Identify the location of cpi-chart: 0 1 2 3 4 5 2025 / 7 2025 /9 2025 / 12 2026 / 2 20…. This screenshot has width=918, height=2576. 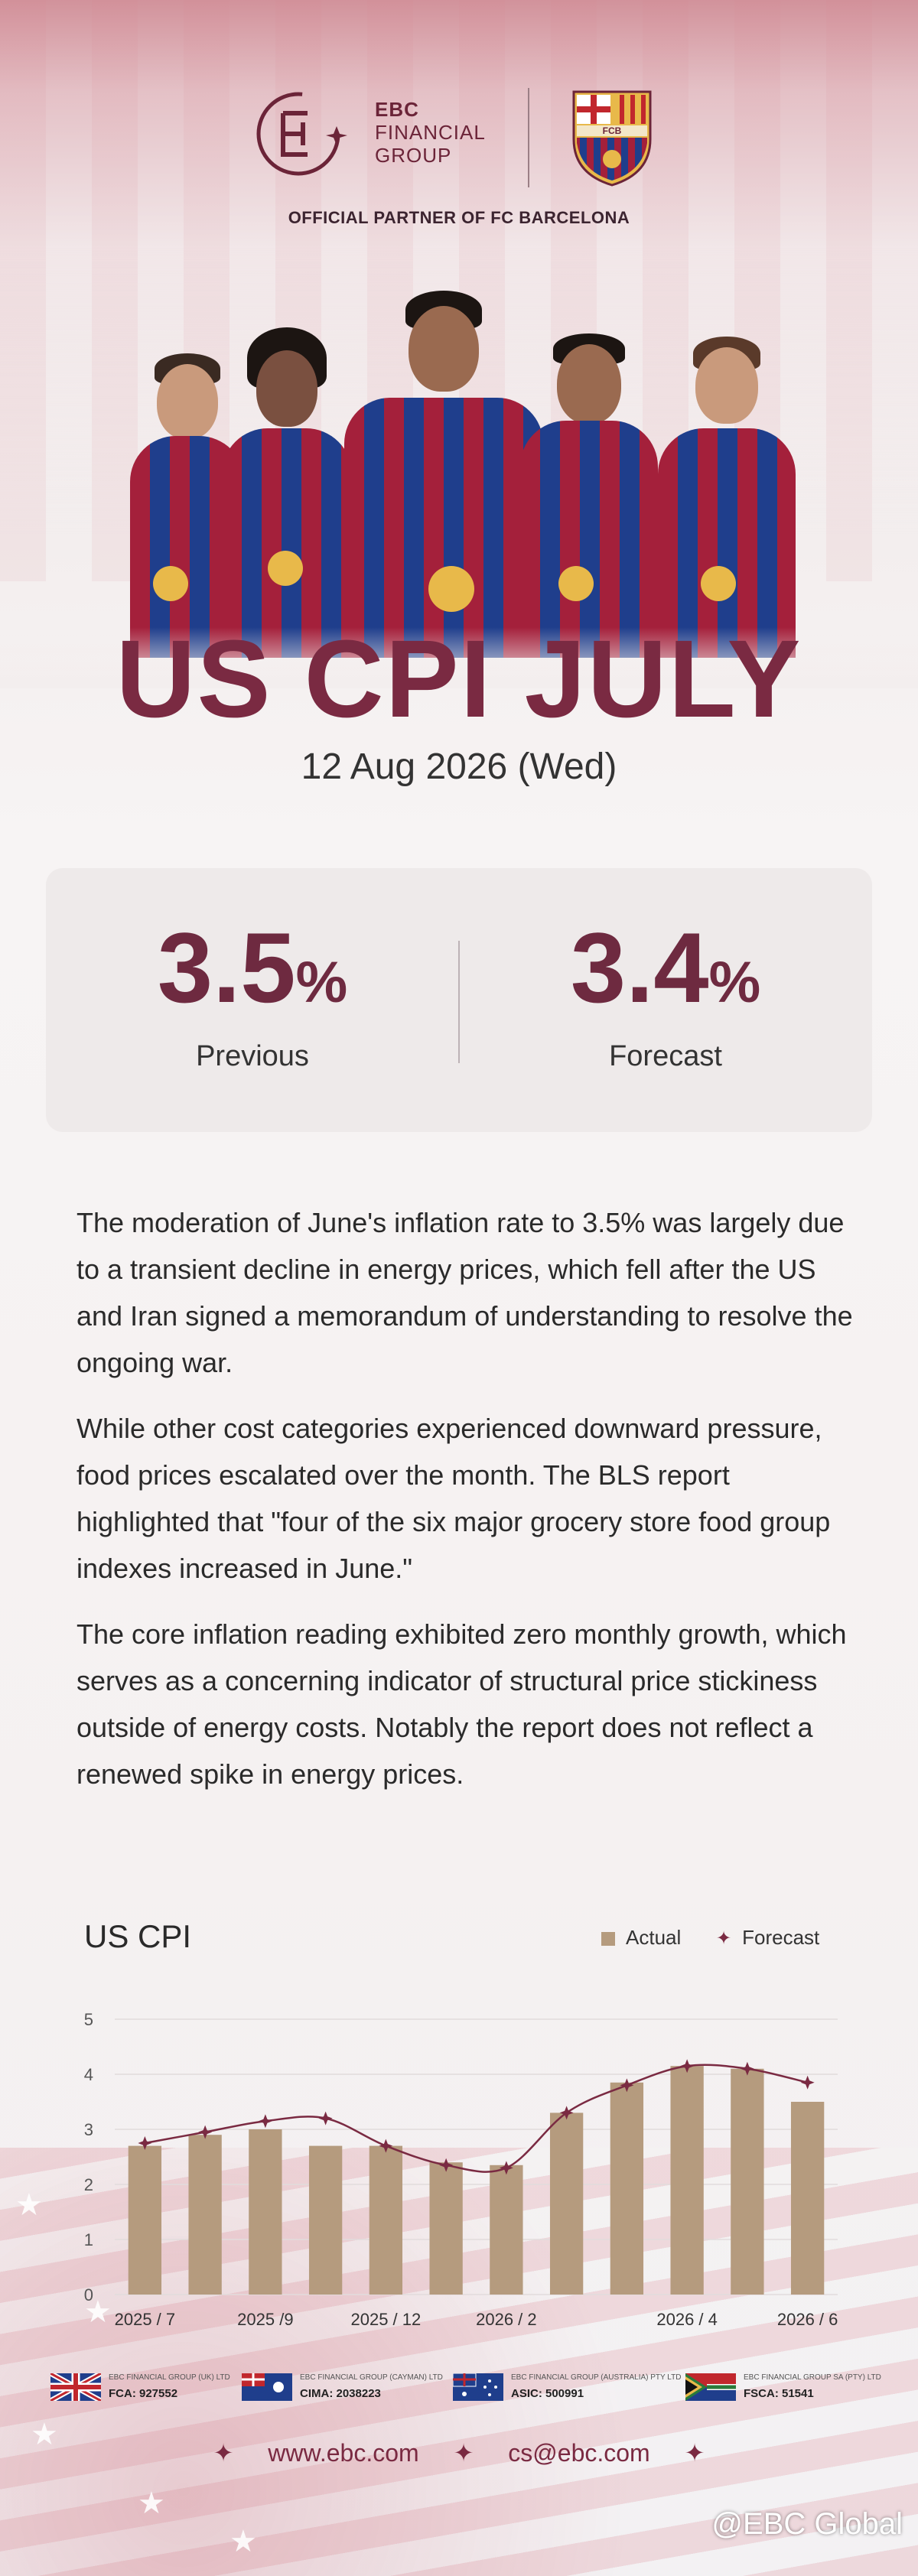
(461, 2167).